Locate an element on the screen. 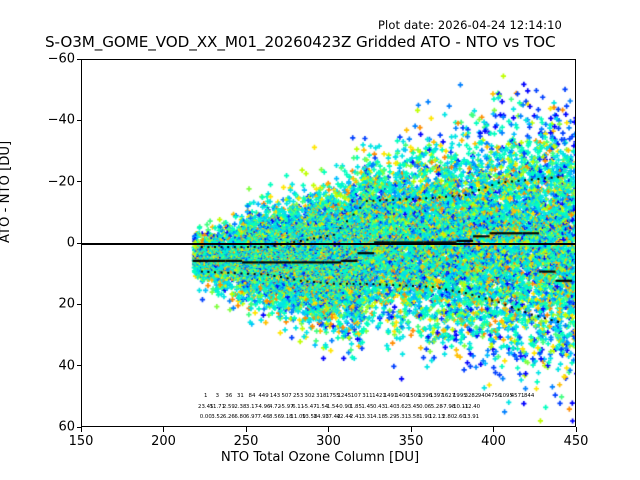  statistics-cell: 449 is located at coordinates (263, 395).